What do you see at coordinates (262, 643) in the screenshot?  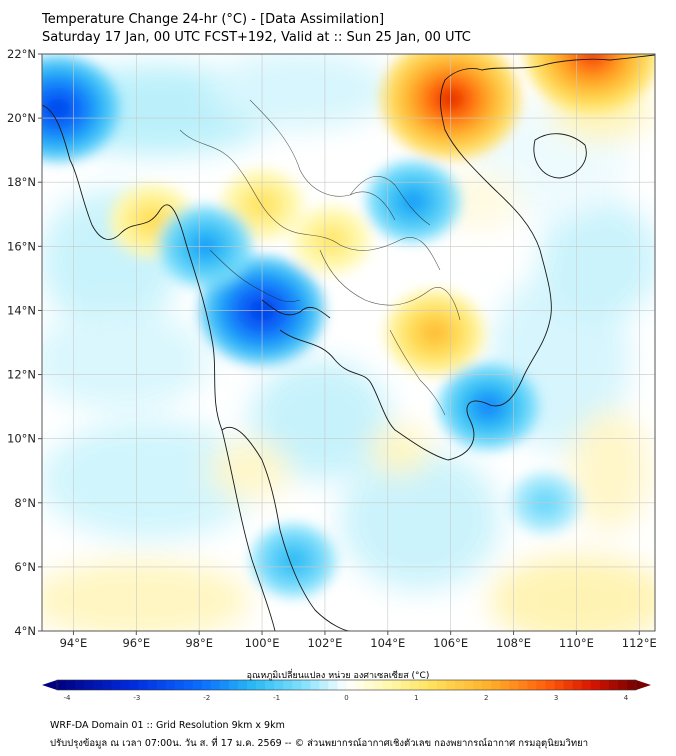 I see `x-tick-label: 100°E` at bounding box center [262, 643].